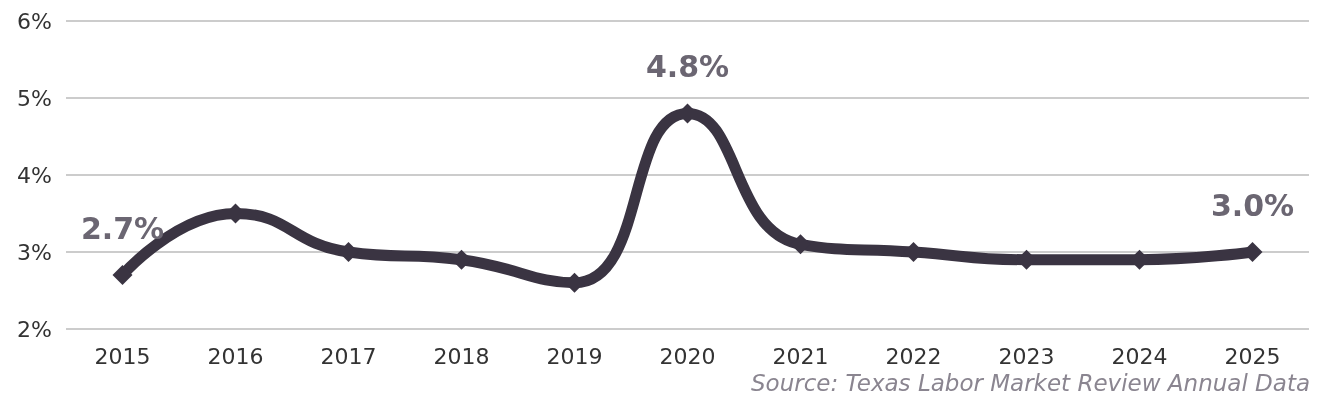 The width and height of the screenshot is (1324, 406). Describe the element at coordinates (122, 228) in the screenshot. I see `data-label: 2.7%` at that location.